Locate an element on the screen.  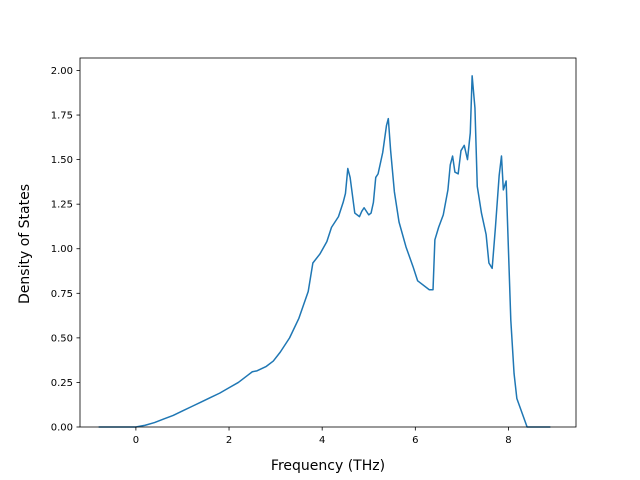
y-tick-label: 0.50 is located at coordinates (62, 338).